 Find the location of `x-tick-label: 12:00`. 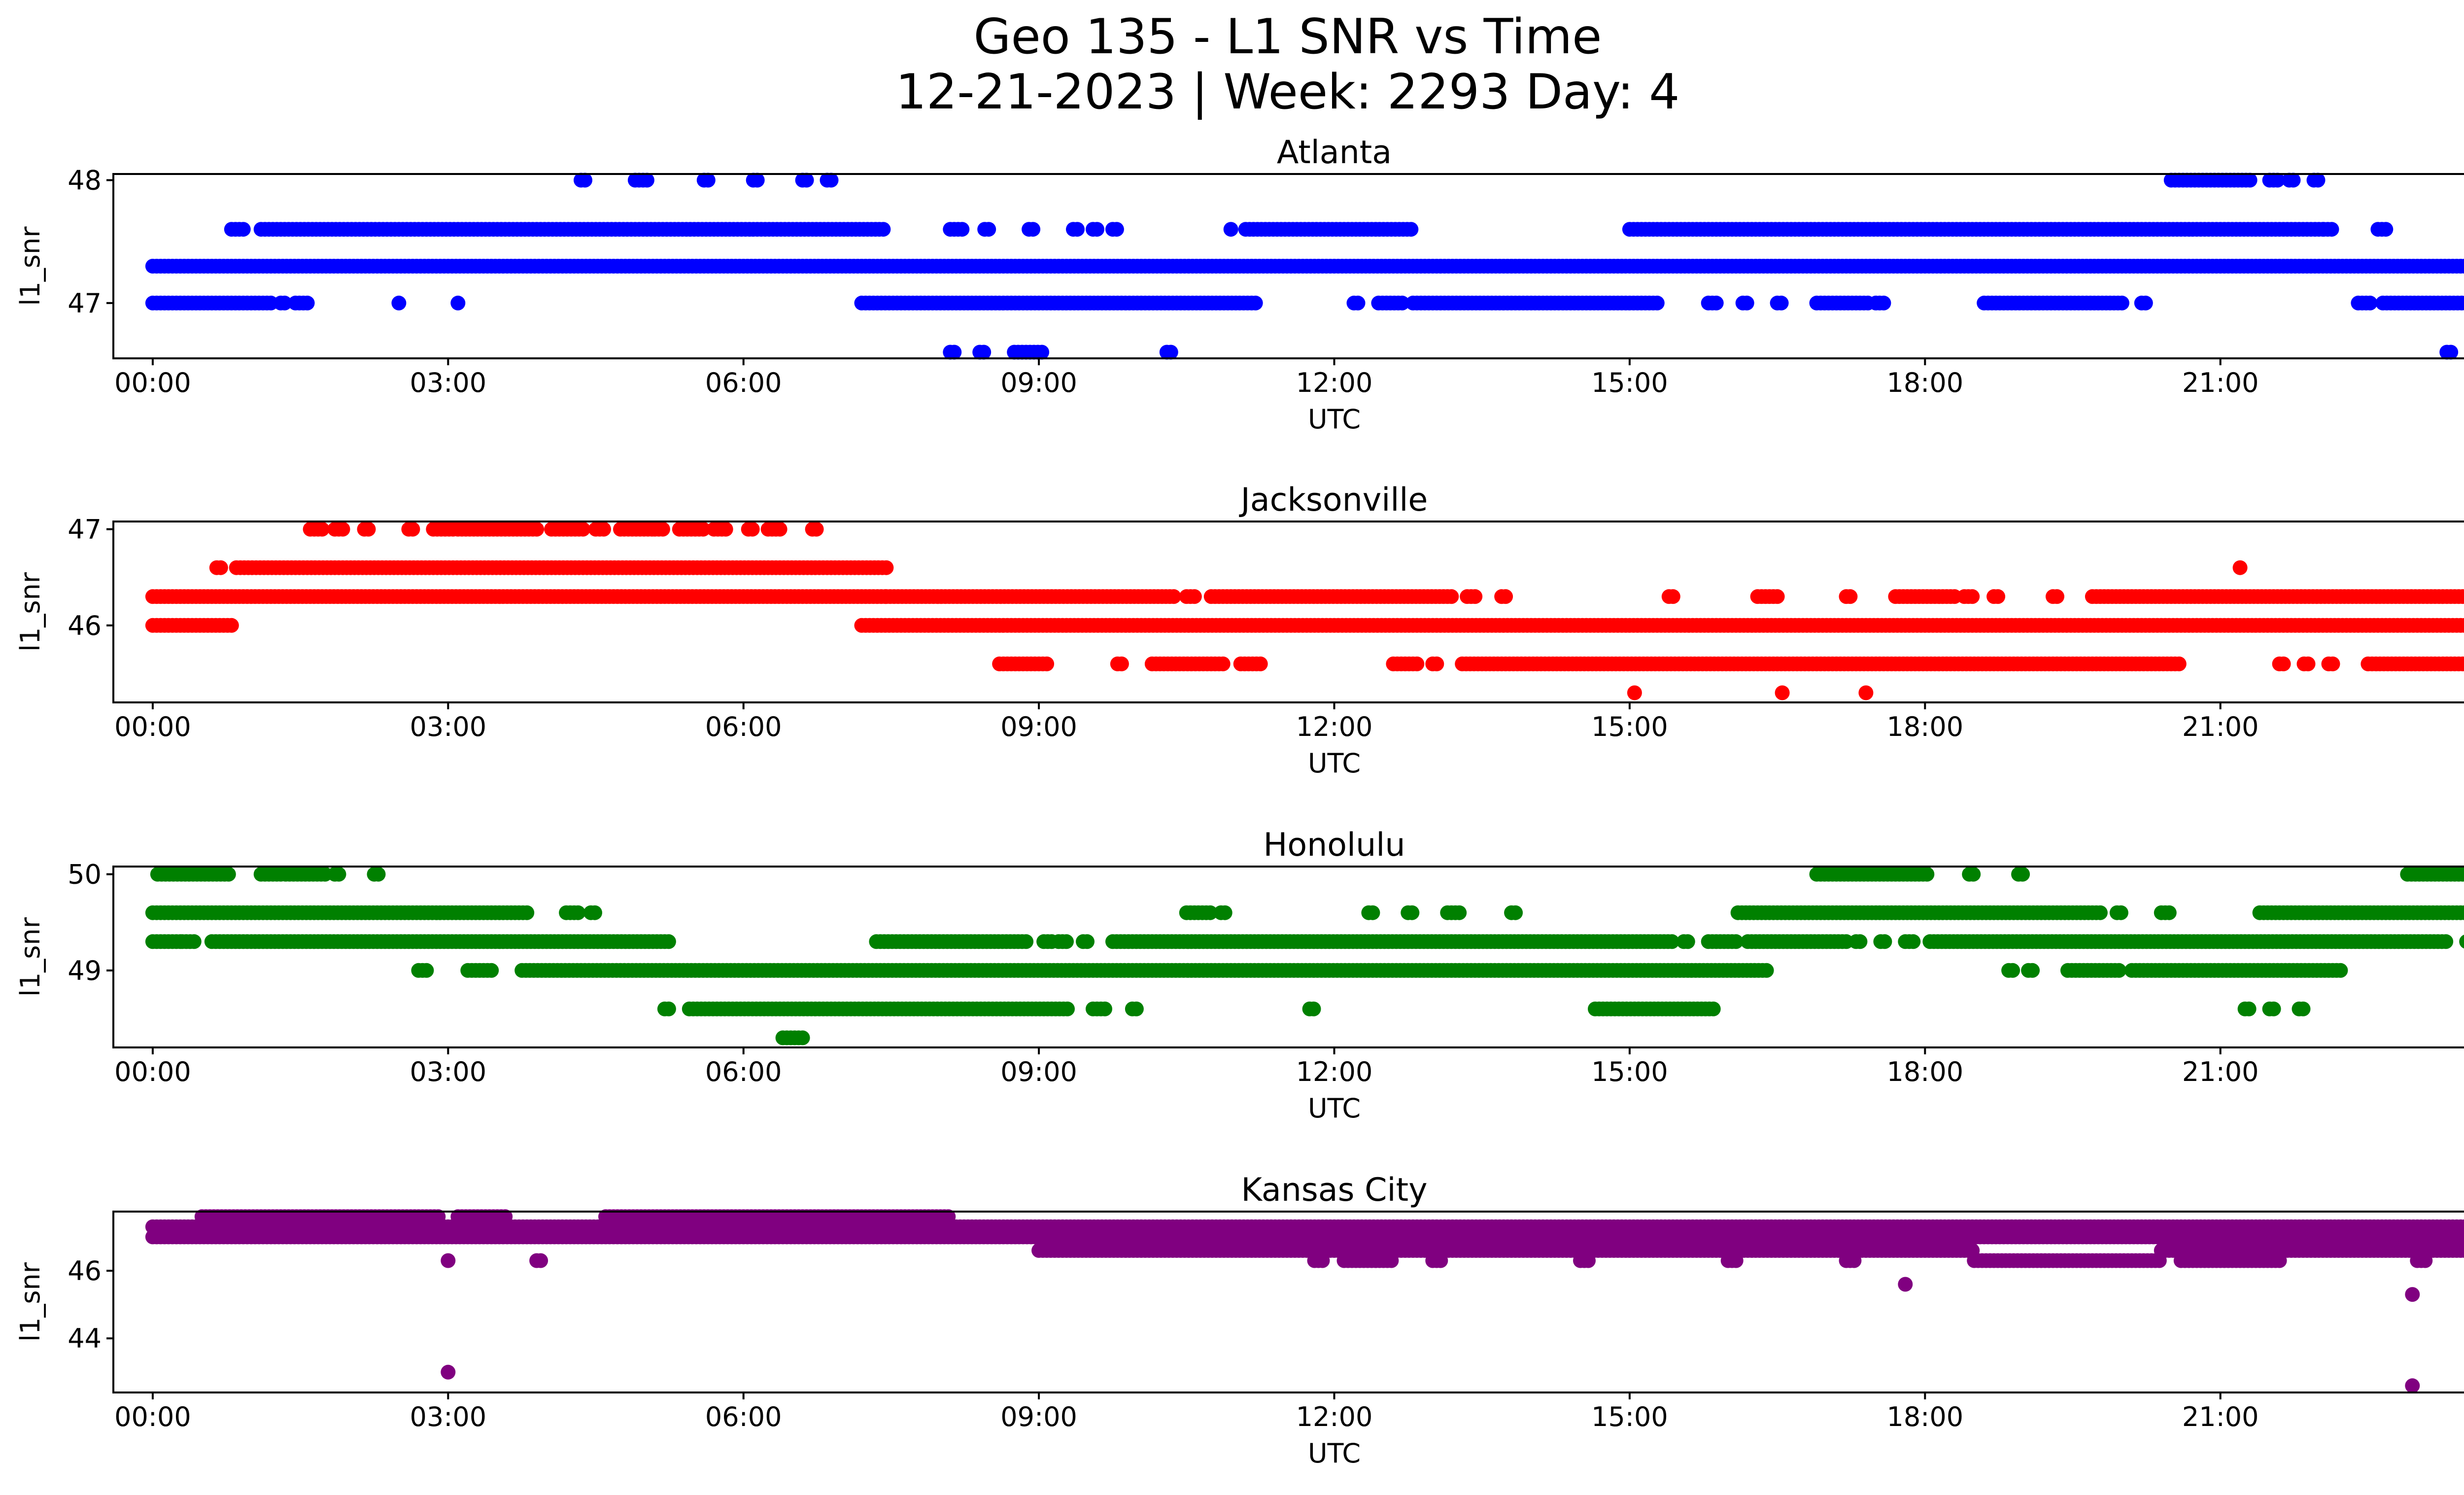

x-tick-label: 12:00 is located at coordinates (1334, 382).